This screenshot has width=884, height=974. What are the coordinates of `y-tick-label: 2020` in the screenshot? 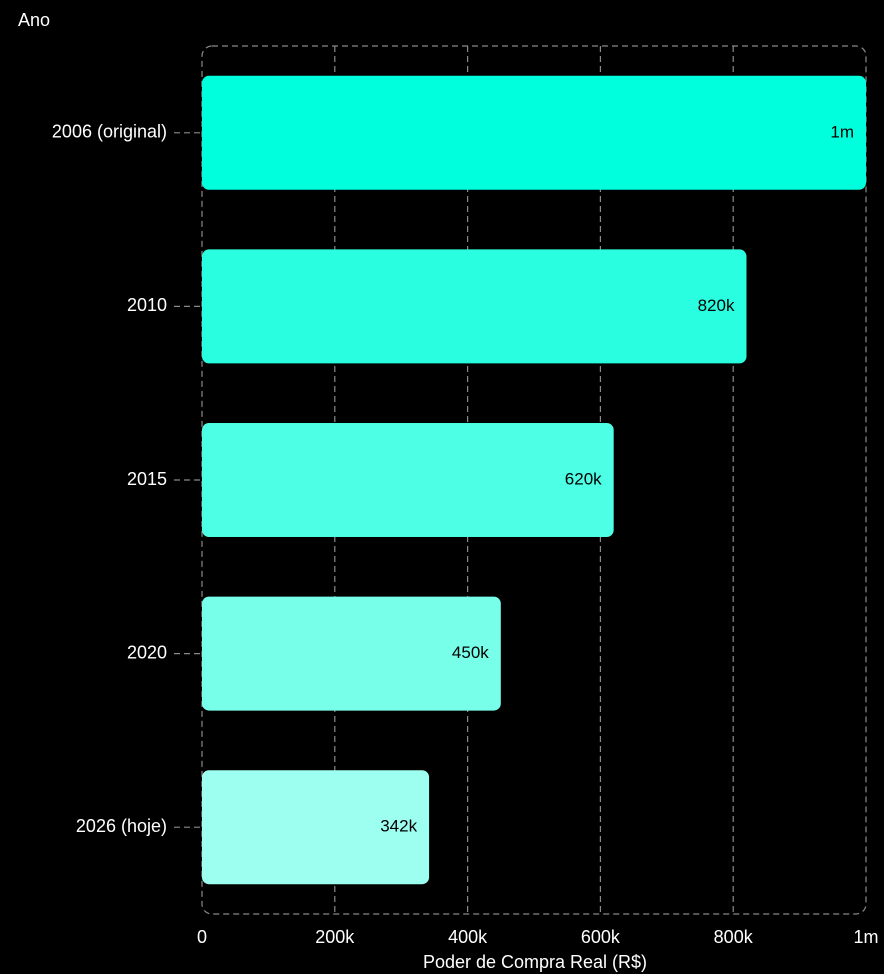 It's located at (147, 652).